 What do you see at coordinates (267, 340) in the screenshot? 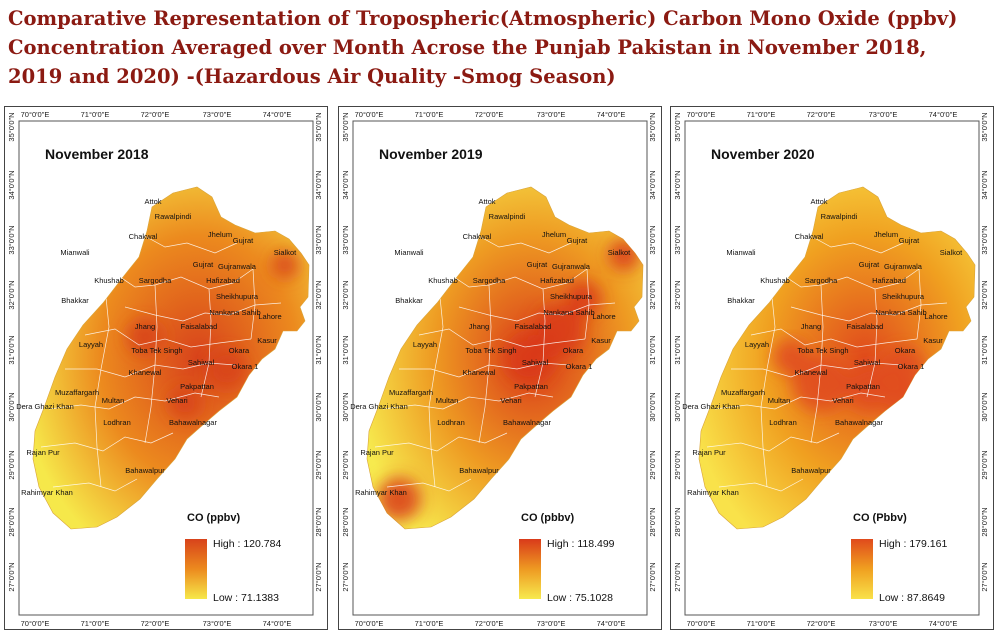
I see `district-label: Kasur` at bounding box center [267, 340].